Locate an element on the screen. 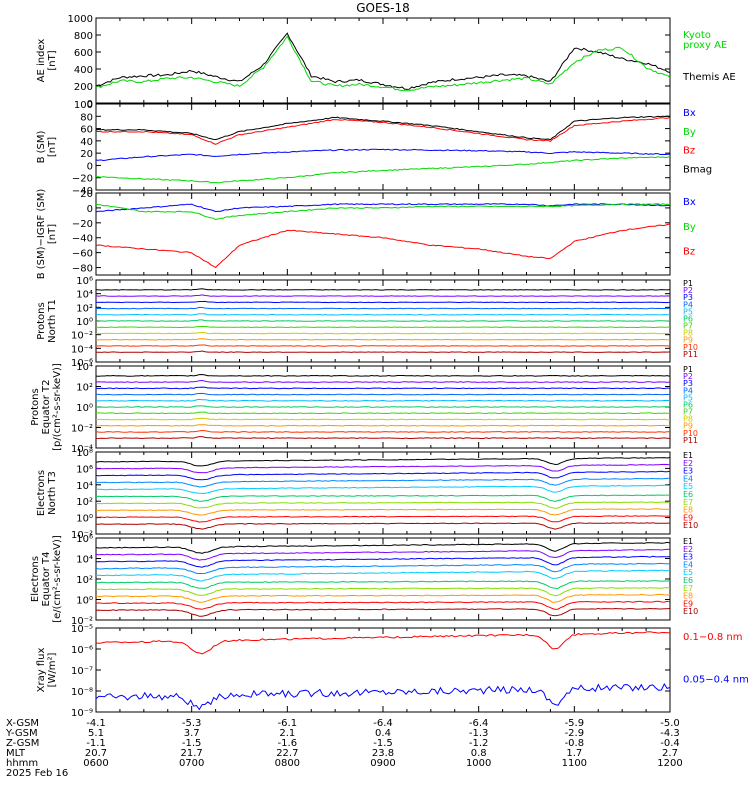  footer-value: 2.7 is located at coordinates (670, 753).